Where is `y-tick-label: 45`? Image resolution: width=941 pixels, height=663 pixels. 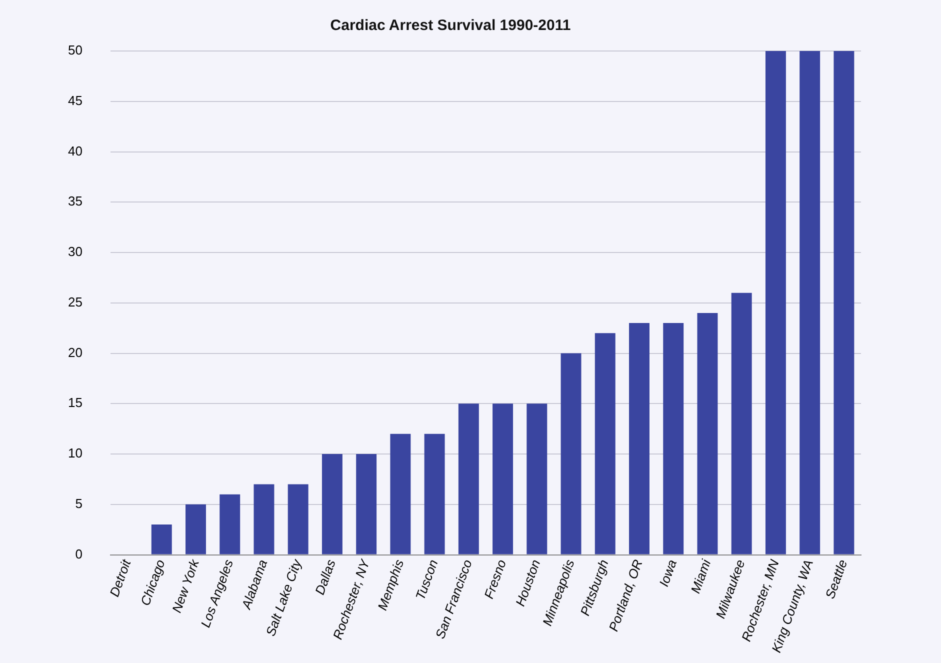 y-tick-label: 45 is located at coordinates (75, 100).